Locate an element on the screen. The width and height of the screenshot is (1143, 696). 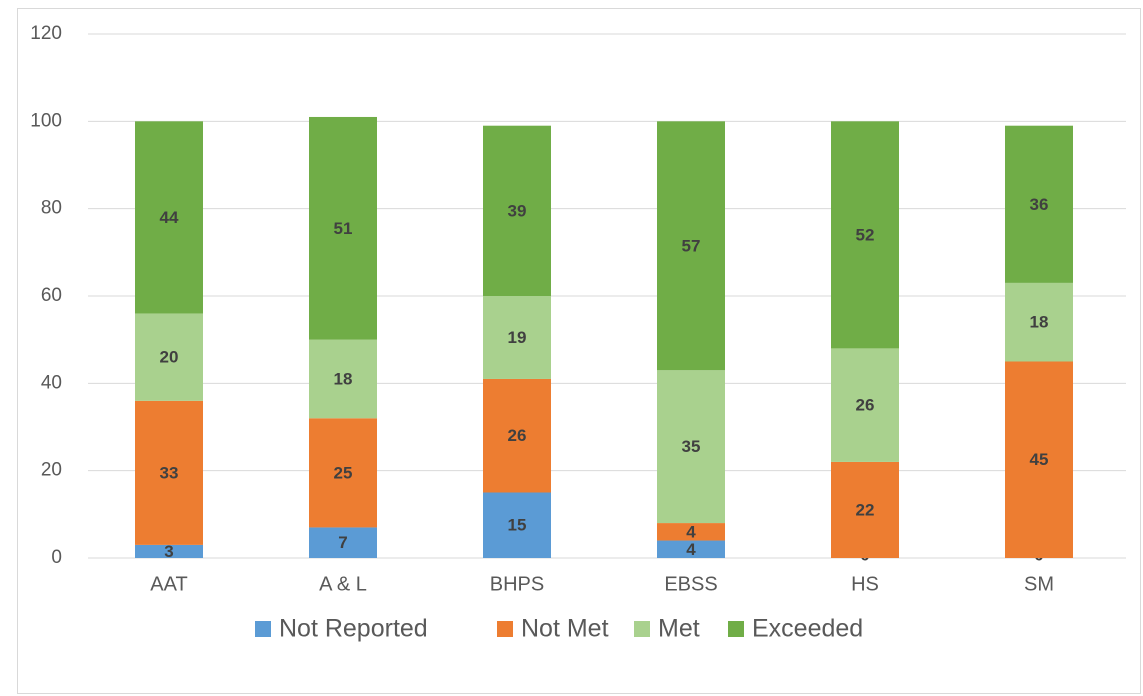
data-label: 33 is located at coordinates (169, 472).